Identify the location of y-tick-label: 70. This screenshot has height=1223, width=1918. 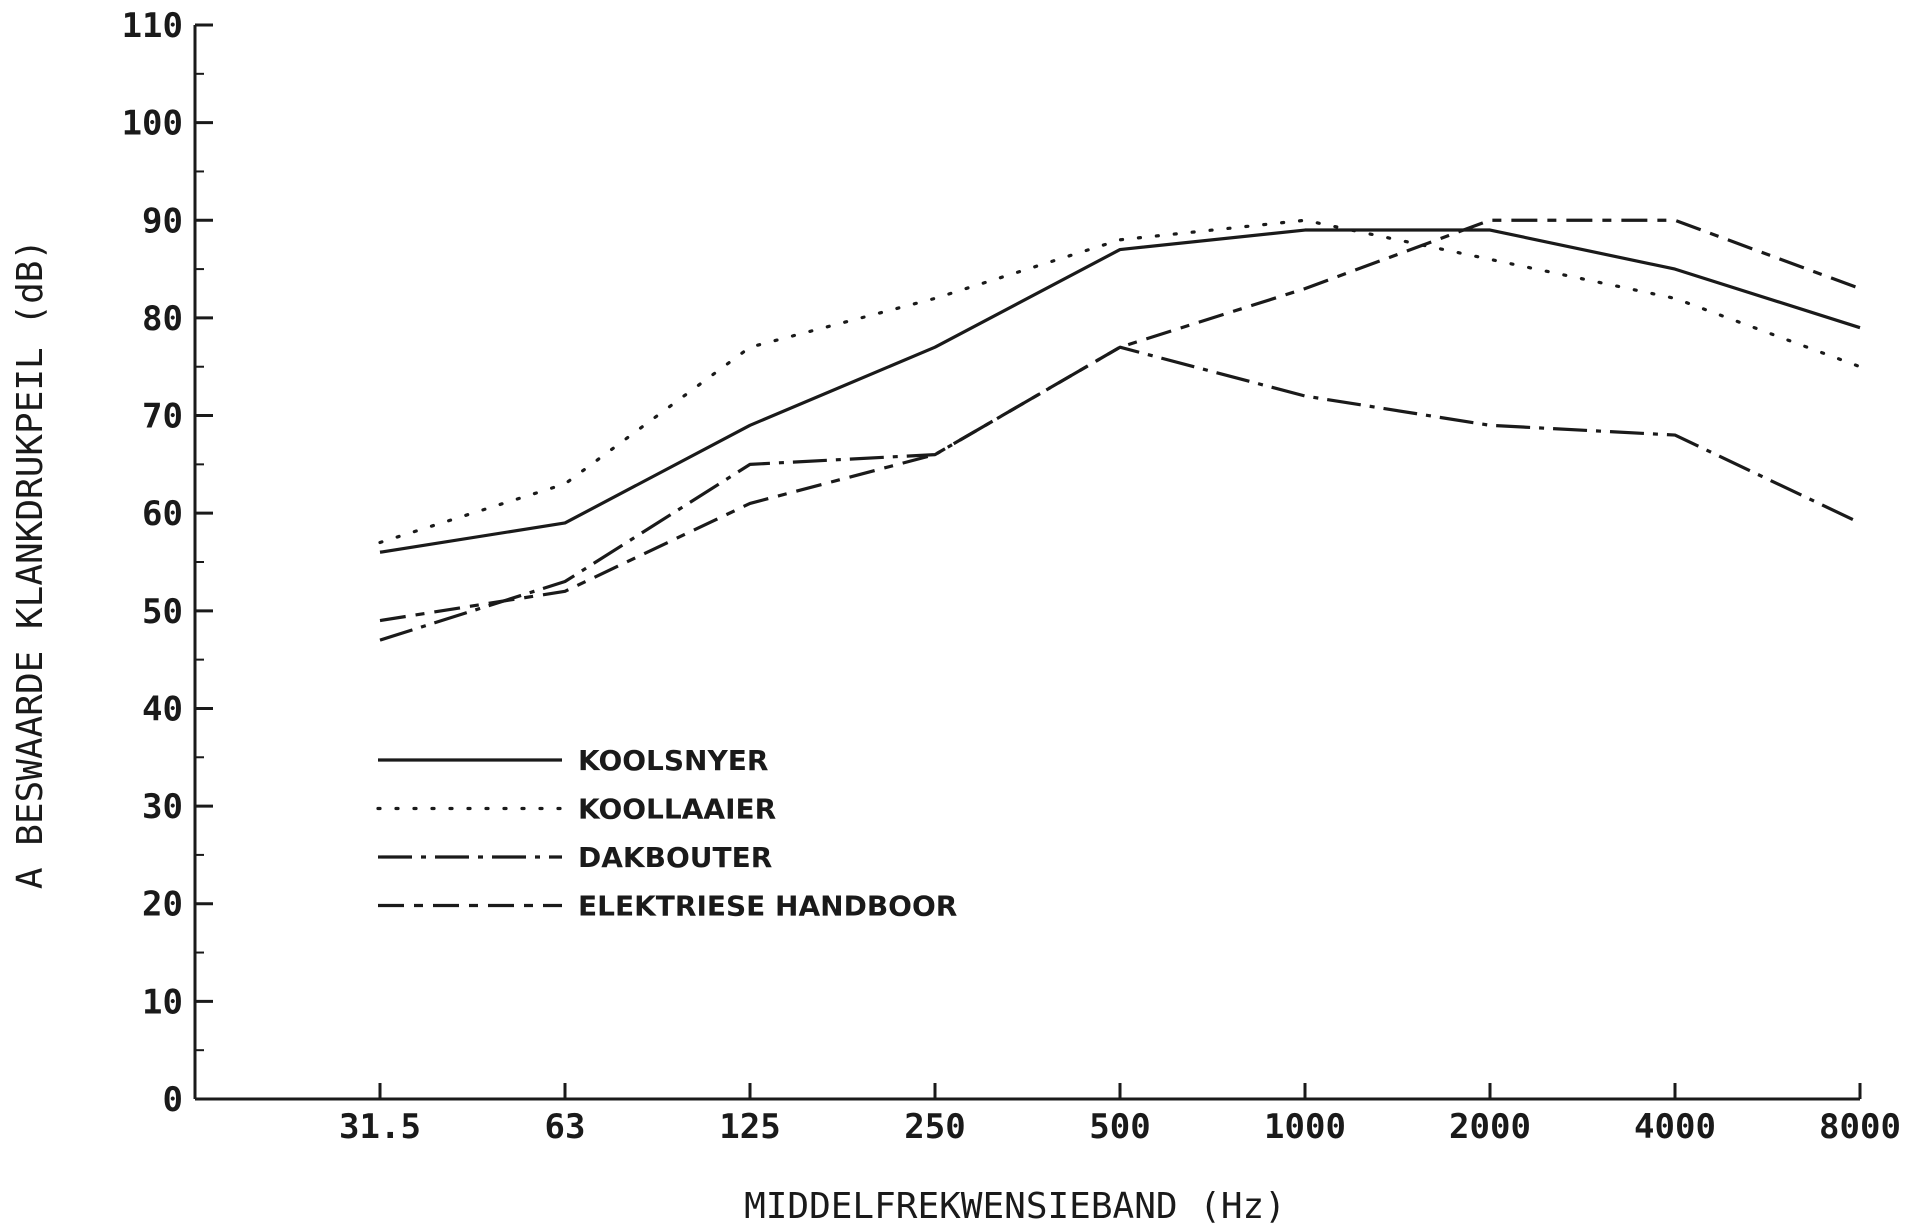
(162, 417).